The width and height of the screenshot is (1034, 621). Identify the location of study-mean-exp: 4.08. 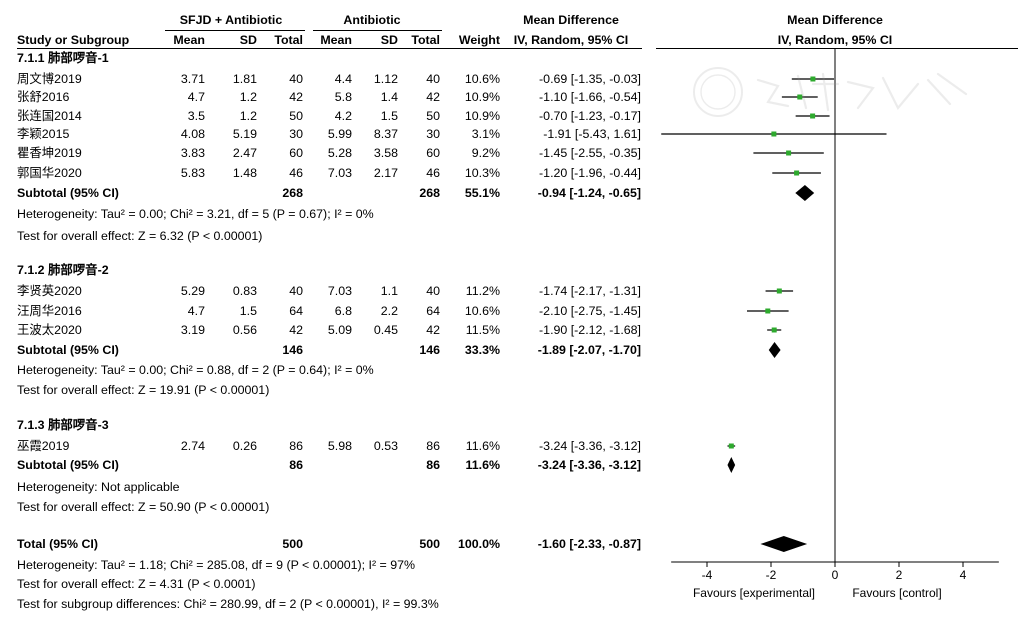
(192, 134).